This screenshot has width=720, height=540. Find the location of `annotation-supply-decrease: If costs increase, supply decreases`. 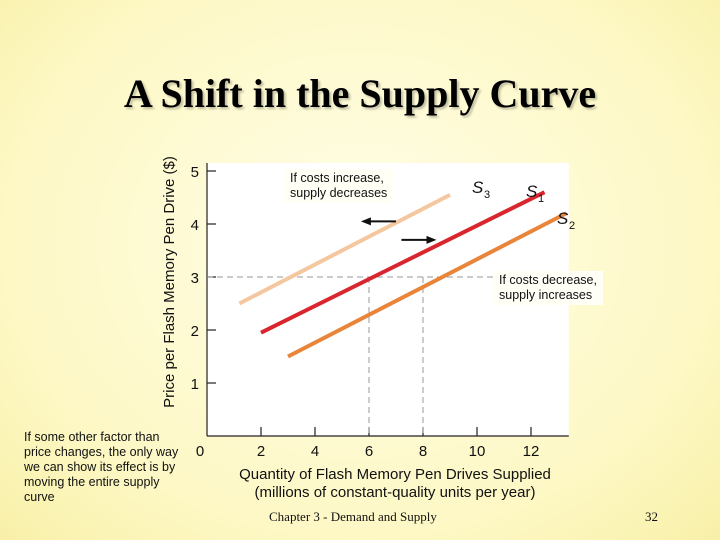

annotation-supply-decrease: If costs increase, supply decreases is located at coordinates (339, 186).